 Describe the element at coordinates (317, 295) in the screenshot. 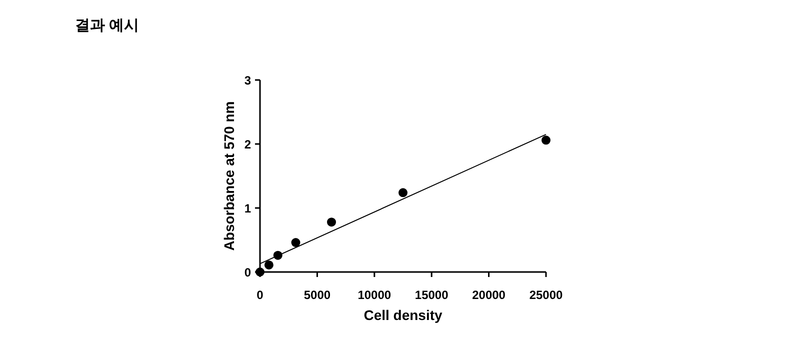

I see `x-tick-label: 5000` at that location.